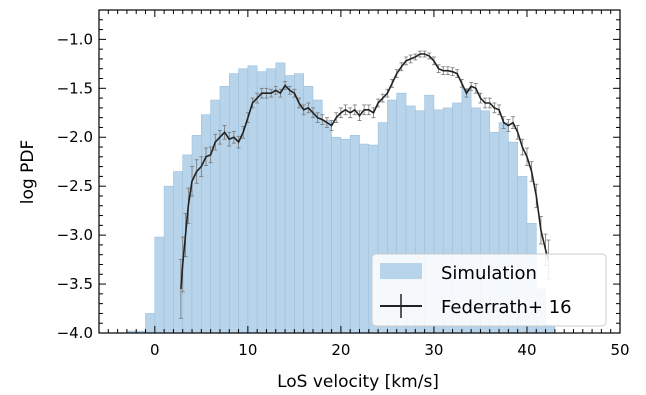 This screenshot has width=646, height=395. Describe the element at coordinates (489, 290) in the screenshot. I see `legend: Simulation Federrath+ 16` at that location.